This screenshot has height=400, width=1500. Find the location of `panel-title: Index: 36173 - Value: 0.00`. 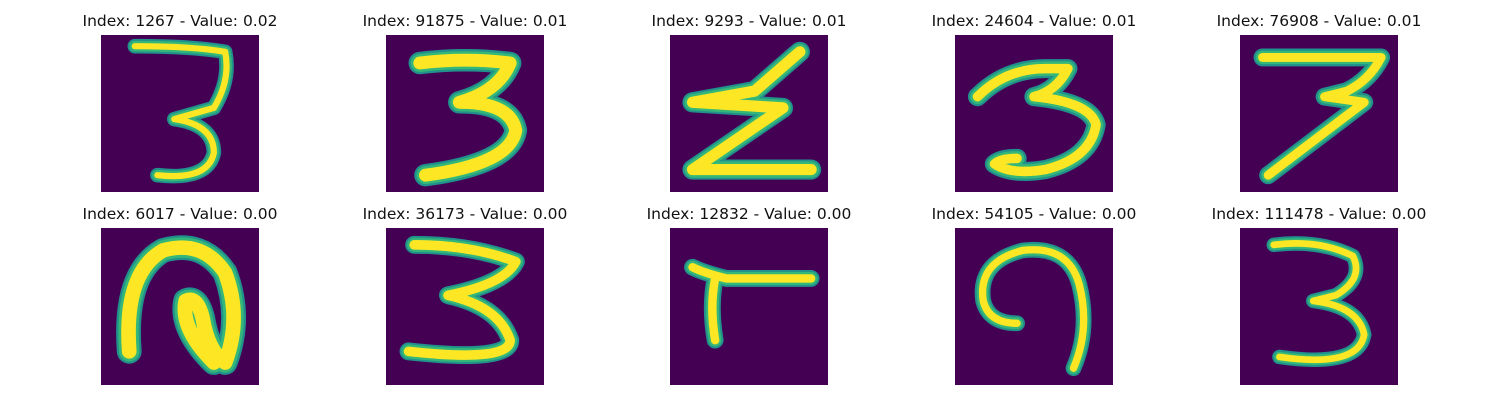

panel-title: Index: 36173 - Value: 0.00 is located at coordinates (465, 214).